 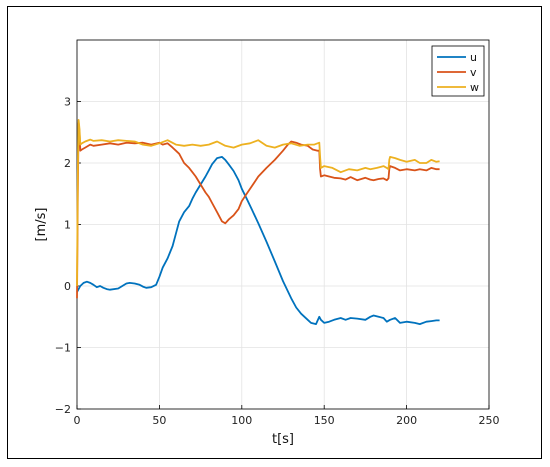 I want to click on legend-label-v: v, so click(x=473, y=72).